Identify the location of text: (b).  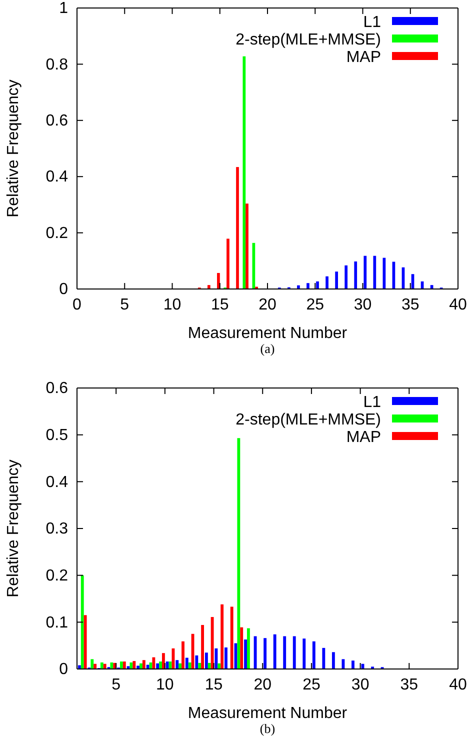
(268, 728).